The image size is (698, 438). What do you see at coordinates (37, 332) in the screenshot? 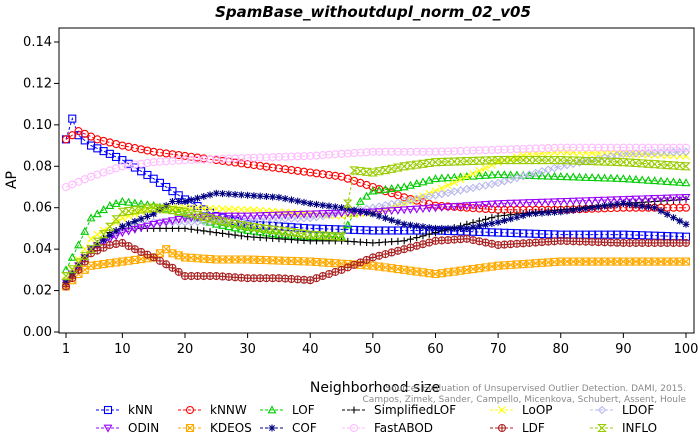
I see `y-tick-label: 0.00` at bounding box center [37, 332].